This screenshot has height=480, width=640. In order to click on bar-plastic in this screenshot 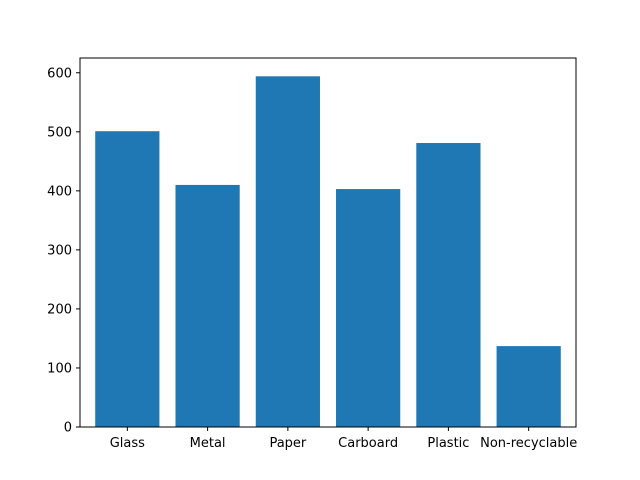, I will do `click(448, 285)`.